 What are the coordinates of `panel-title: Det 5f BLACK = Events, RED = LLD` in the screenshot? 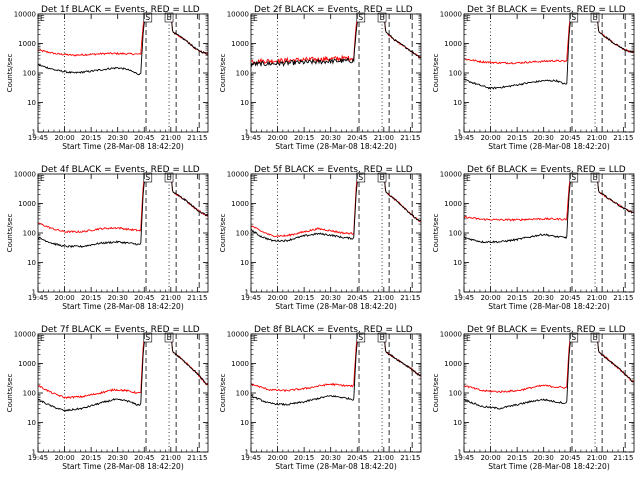 It's located at (333, 170).